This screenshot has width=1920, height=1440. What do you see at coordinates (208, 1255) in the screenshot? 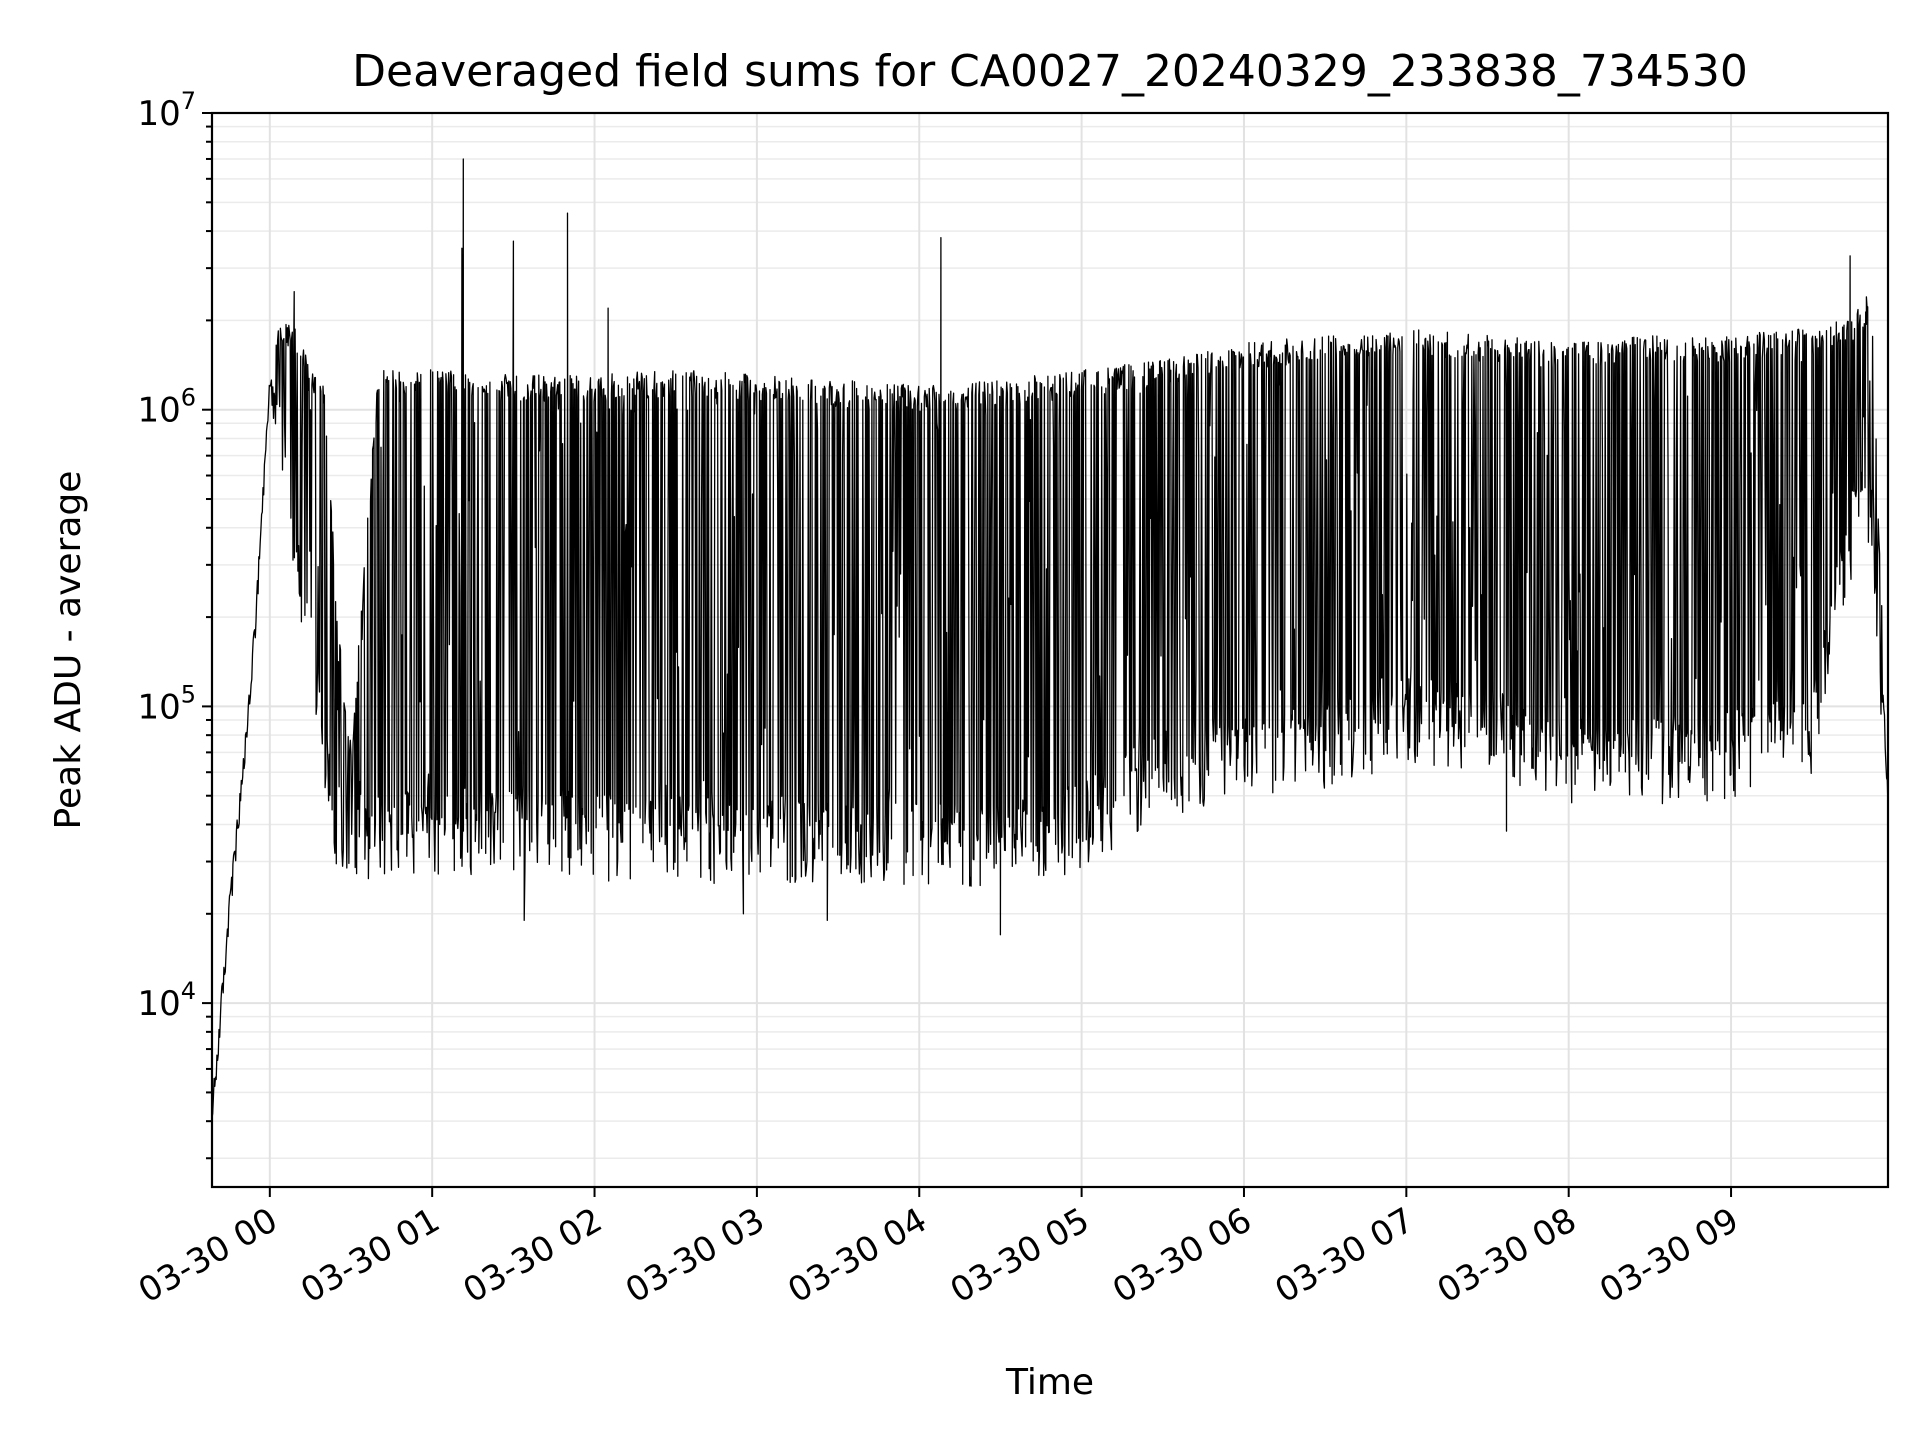
I see `x-tick-label: 03-30 00` at bounding box center [208, 1255].